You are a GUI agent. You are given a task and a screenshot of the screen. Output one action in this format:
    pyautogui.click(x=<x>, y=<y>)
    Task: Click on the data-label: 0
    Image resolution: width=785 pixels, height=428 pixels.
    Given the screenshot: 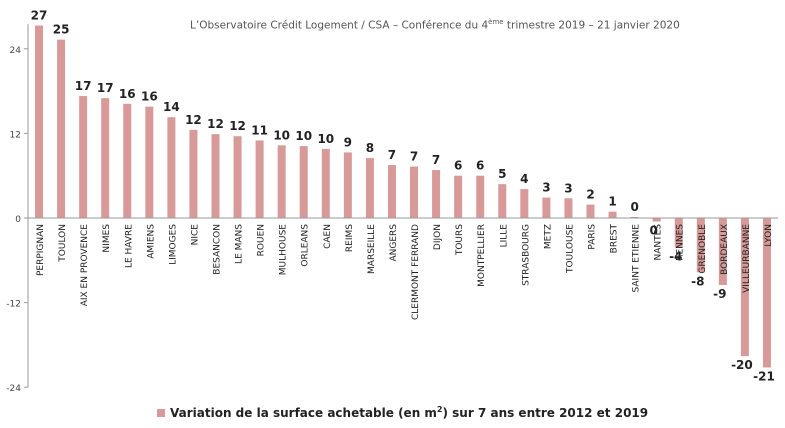 What is the action you would take?
    pyautogui.click(x=634, y=207)
    